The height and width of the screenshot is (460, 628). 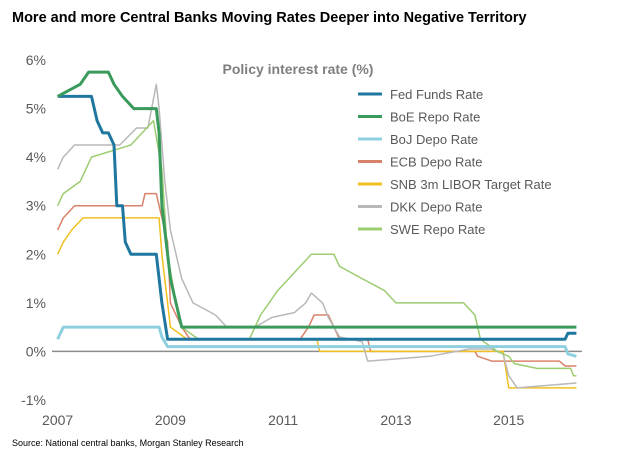 What do you see at coordinates (436, 207) in the screenshot?
I see `legend-label: DKK Depo Rate` at bounding box center [436, 207].